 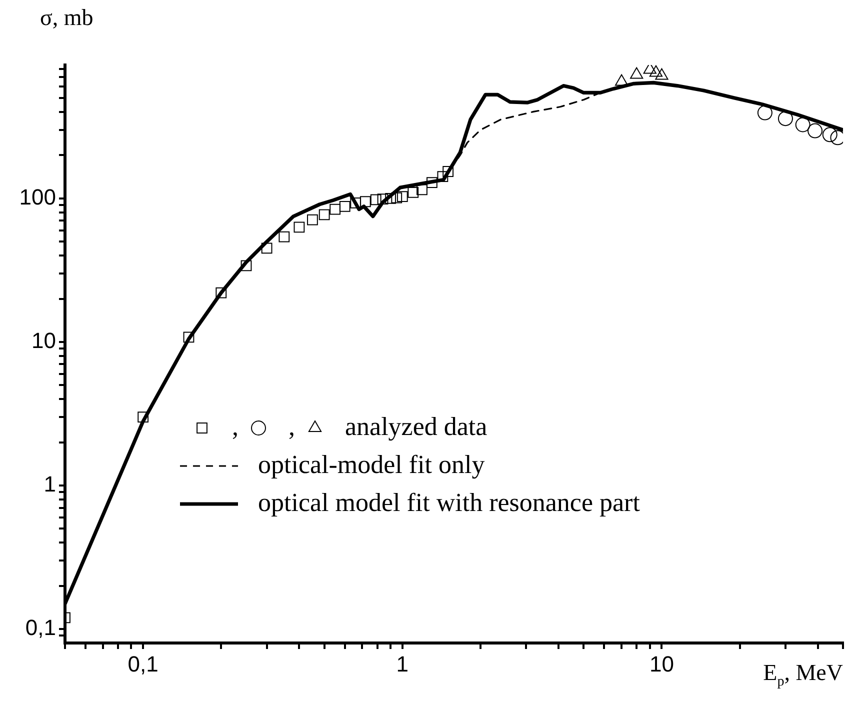 I want to click on x-tick-label: 10, so click(x=661, y=663).